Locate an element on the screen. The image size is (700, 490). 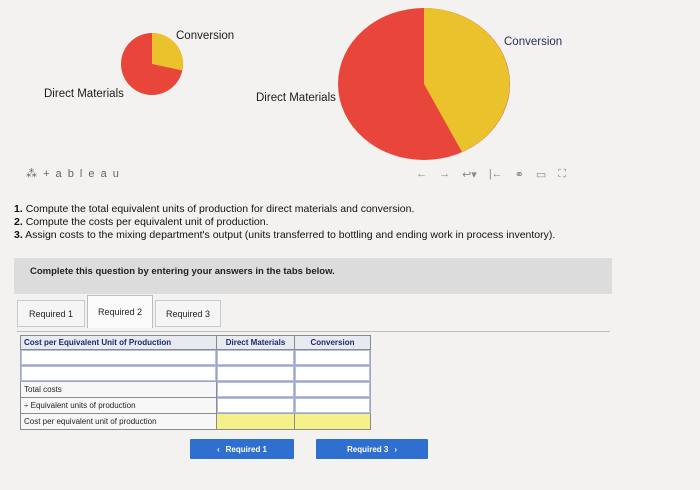
cost-per-unit-conversion is located at coordinates (332, 421).